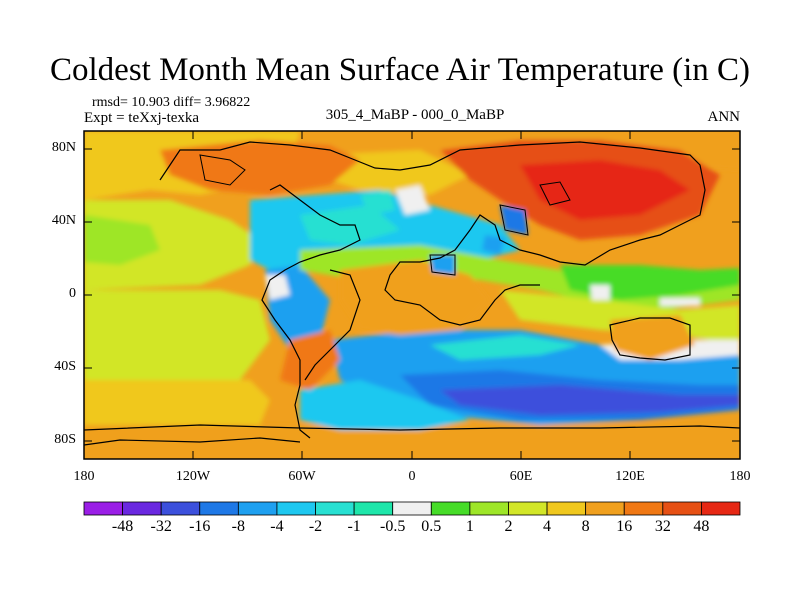  I want to click on lat-label-40s: 40S, so click(65, 366).